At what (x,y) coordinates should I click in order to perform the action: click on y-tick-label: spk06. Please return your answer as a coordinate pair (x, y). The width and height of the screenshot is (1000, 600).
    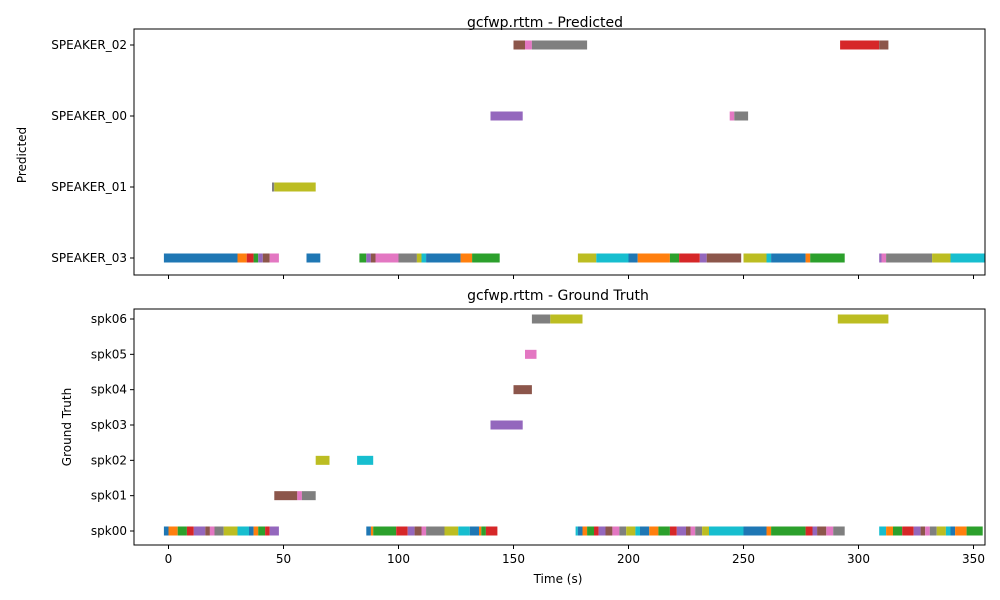
    Looking at the image, I should click on (109, 319).